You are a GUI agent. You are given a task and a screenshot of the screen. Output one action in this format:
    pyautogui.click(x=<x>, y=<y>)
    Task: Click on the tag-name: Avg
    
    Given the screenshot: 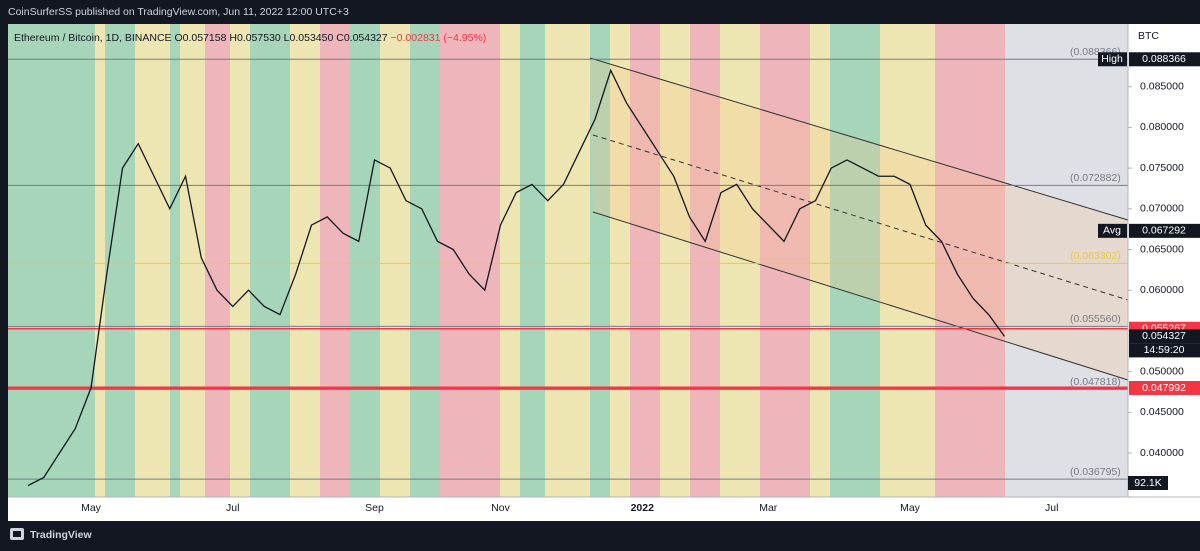 What is the action you would take?
    pyautogui.click(x=1112, y=231)
    